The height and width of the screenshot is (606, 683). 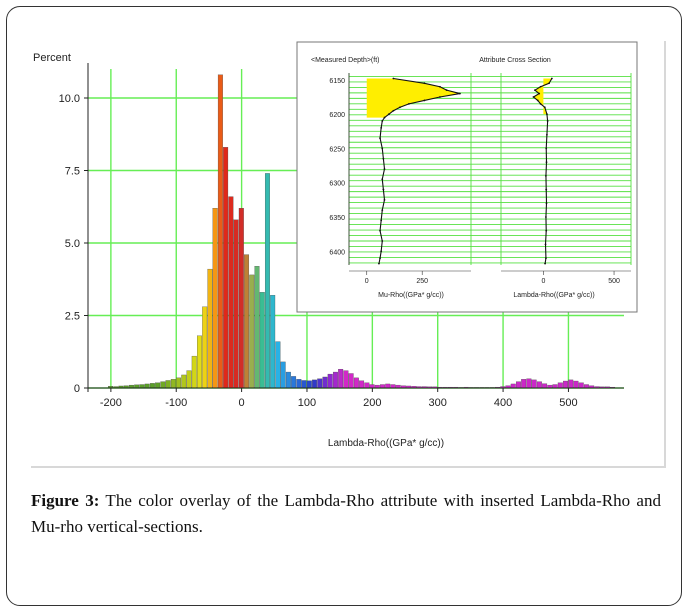 What do you see at coordinates (111, 403) in the screenshot?
I see `histogram-x-tick-label: -200` at bounding box center [111, 403].